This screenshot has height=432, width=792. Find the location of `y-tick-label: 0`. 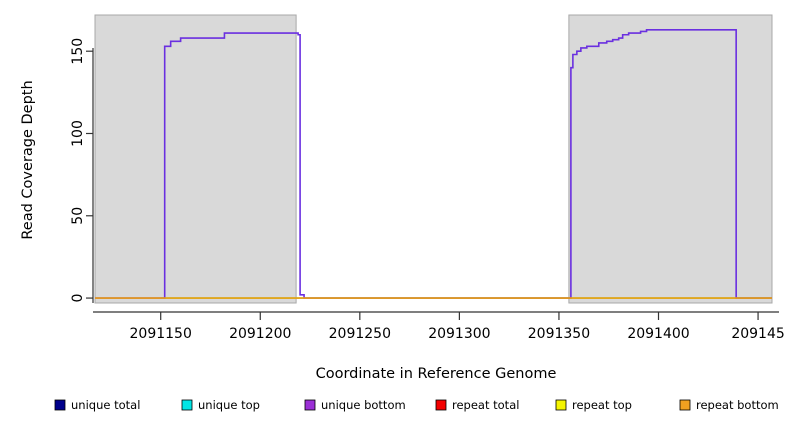

y-tick-label: 0 is located at coordinates (78, 298).